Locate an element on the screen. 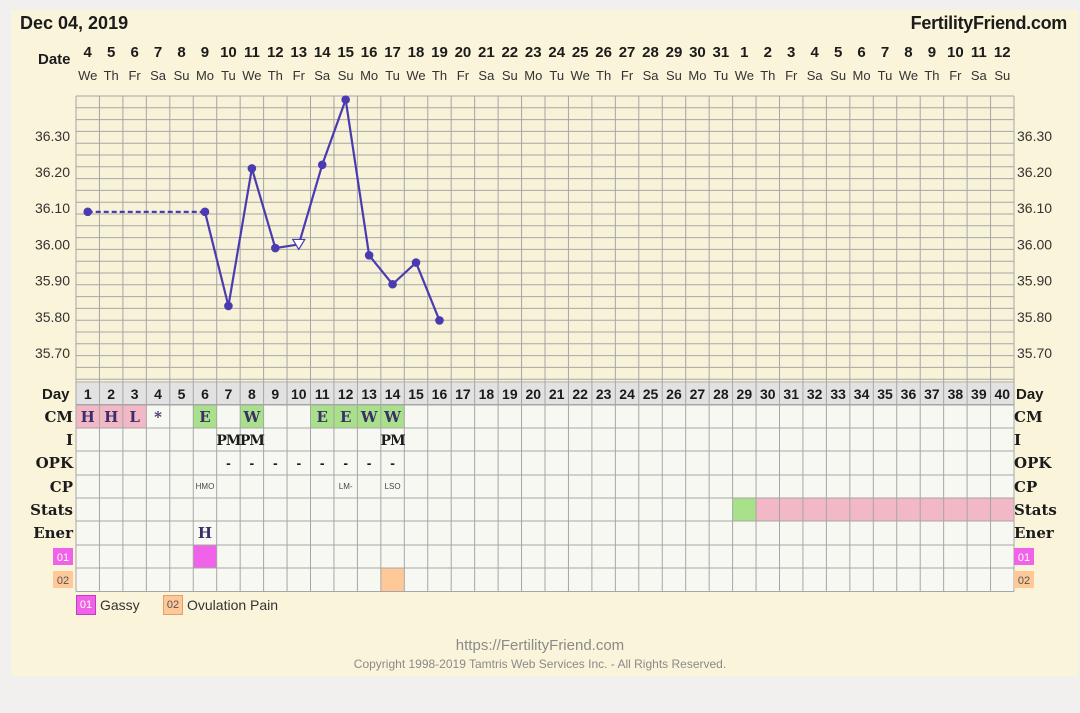 The height and width of the screenshot is (713, 1080). date-number: 6 is located at coordinates (134, 52).